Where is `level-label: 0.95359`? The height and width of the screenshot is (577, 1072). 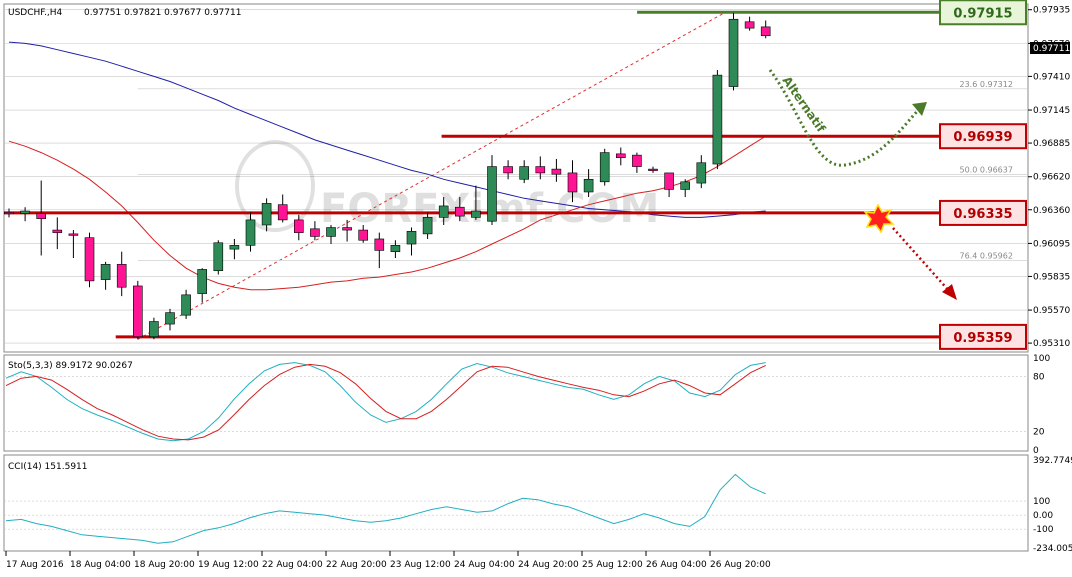 level-label: 0.95359 is located at coordinates (982, 338).